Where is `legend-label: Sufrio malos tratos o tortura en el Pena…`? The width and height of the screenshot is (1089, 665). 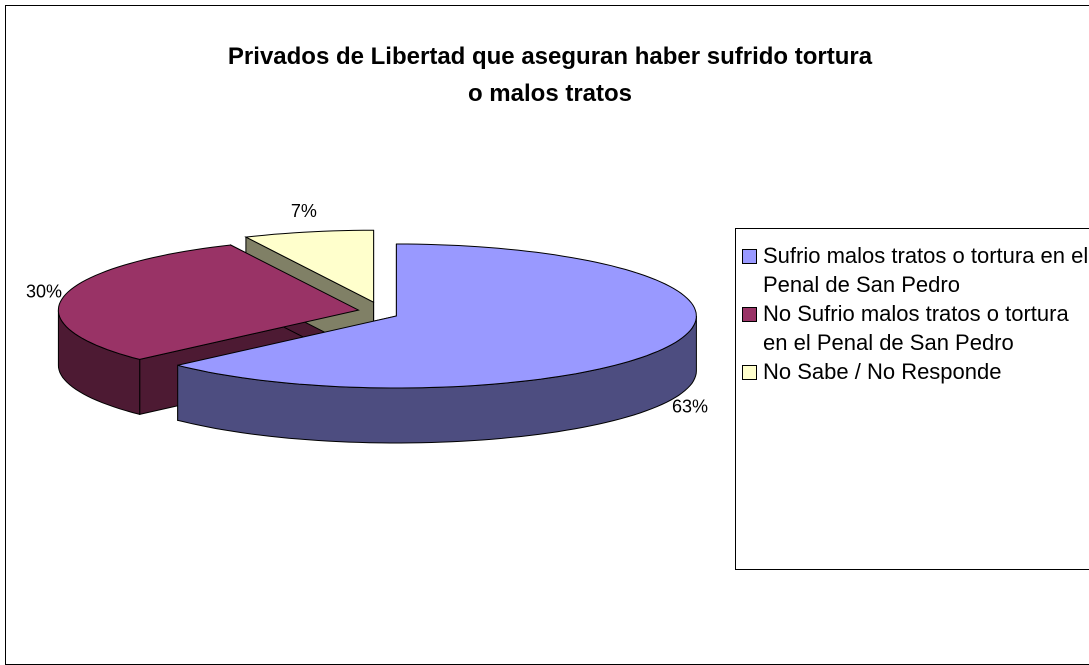 legend-label: Sufrio malos tratos o tortura en el Pena… is located at coordinates (926, 270).